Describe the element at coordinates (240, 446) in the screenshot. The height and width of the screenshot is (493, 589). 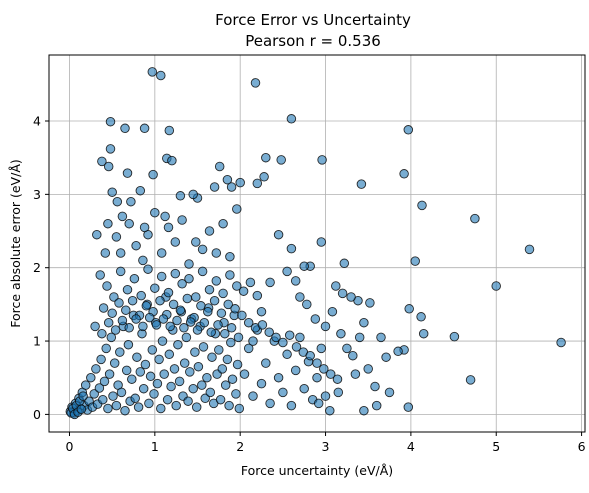
I see `x-tick-label: 2` at that location.